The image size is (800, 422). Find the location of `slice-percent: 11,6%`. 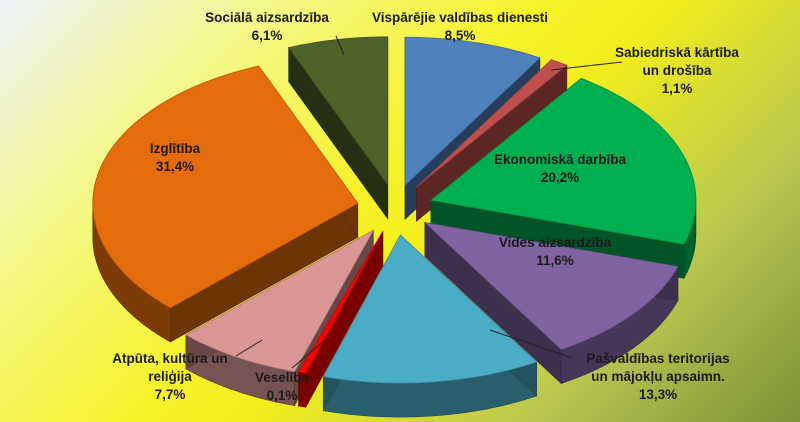

slice-percent: 11,6% is located at coordinates (555, 260).